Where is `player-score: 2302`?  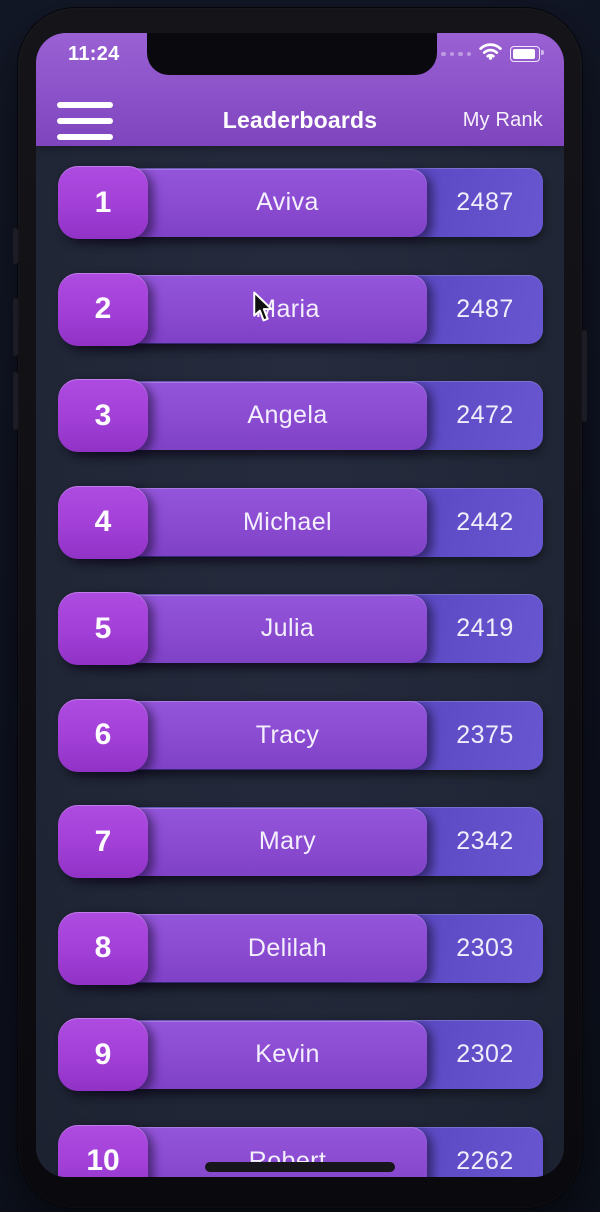 player-score: 2302 is located at coordinates (485, 1054).